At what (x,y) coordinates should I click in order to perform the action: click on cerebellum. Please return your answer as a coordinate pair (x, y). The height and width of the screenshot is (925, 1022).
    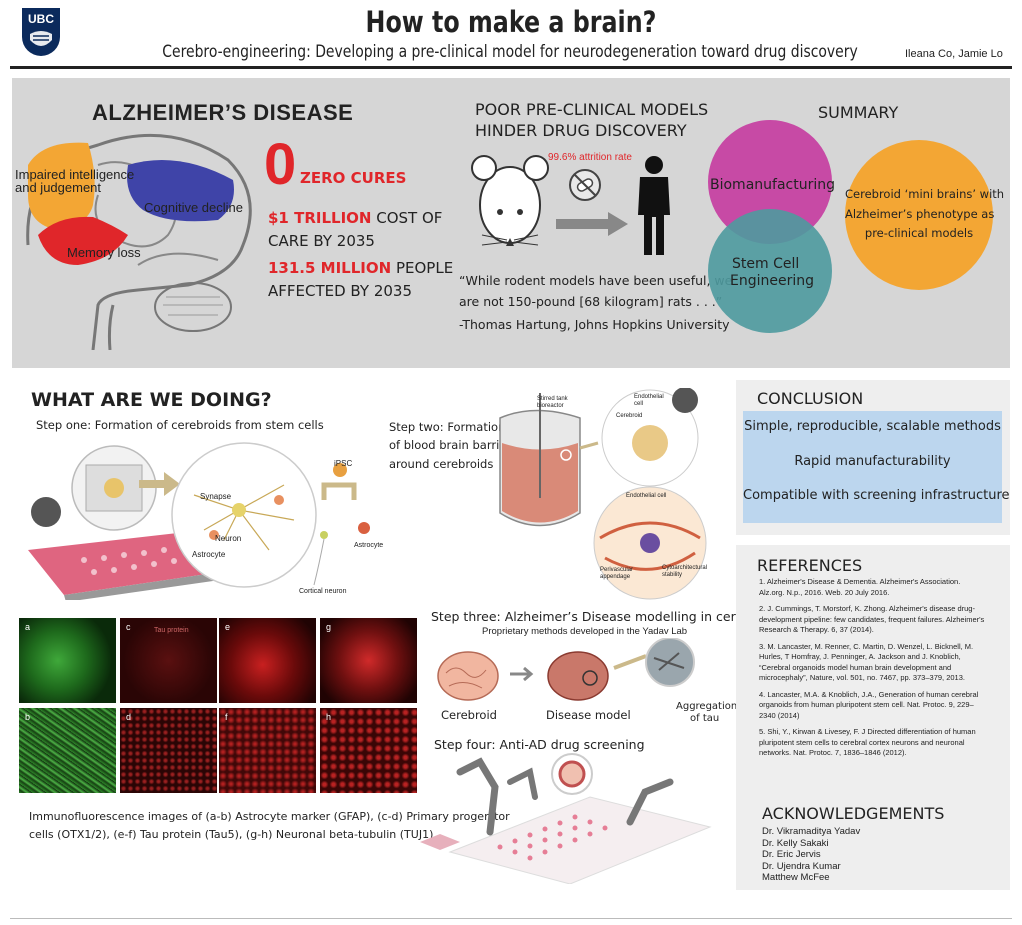
    Looking at the image, I should click on (193, 307).